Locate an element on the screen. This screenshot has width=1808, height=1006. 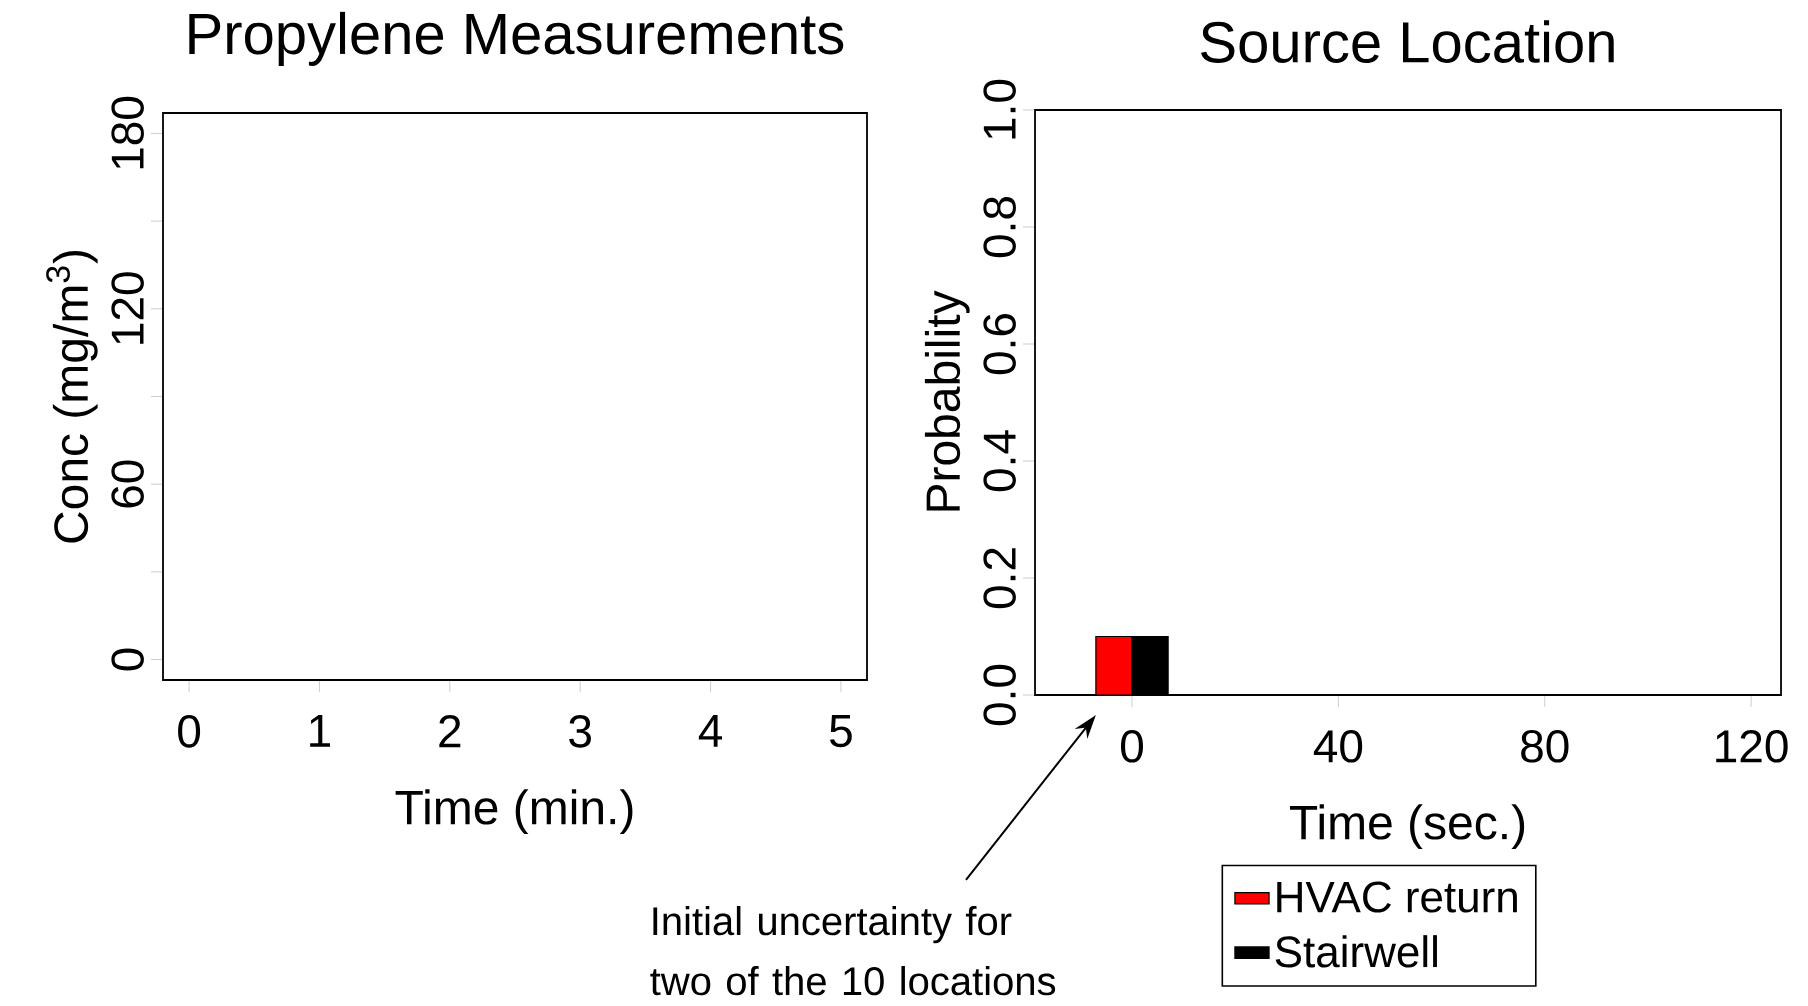
legend-label: HVAC return is located at coordinates (1397, 897).